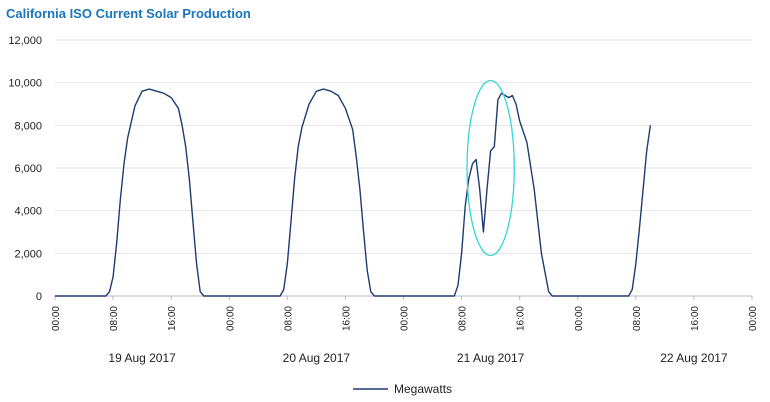 Image resolution: width=770 pixels, height=402 pixels. I want to click on highlight-ellipse, so click(490, 168).